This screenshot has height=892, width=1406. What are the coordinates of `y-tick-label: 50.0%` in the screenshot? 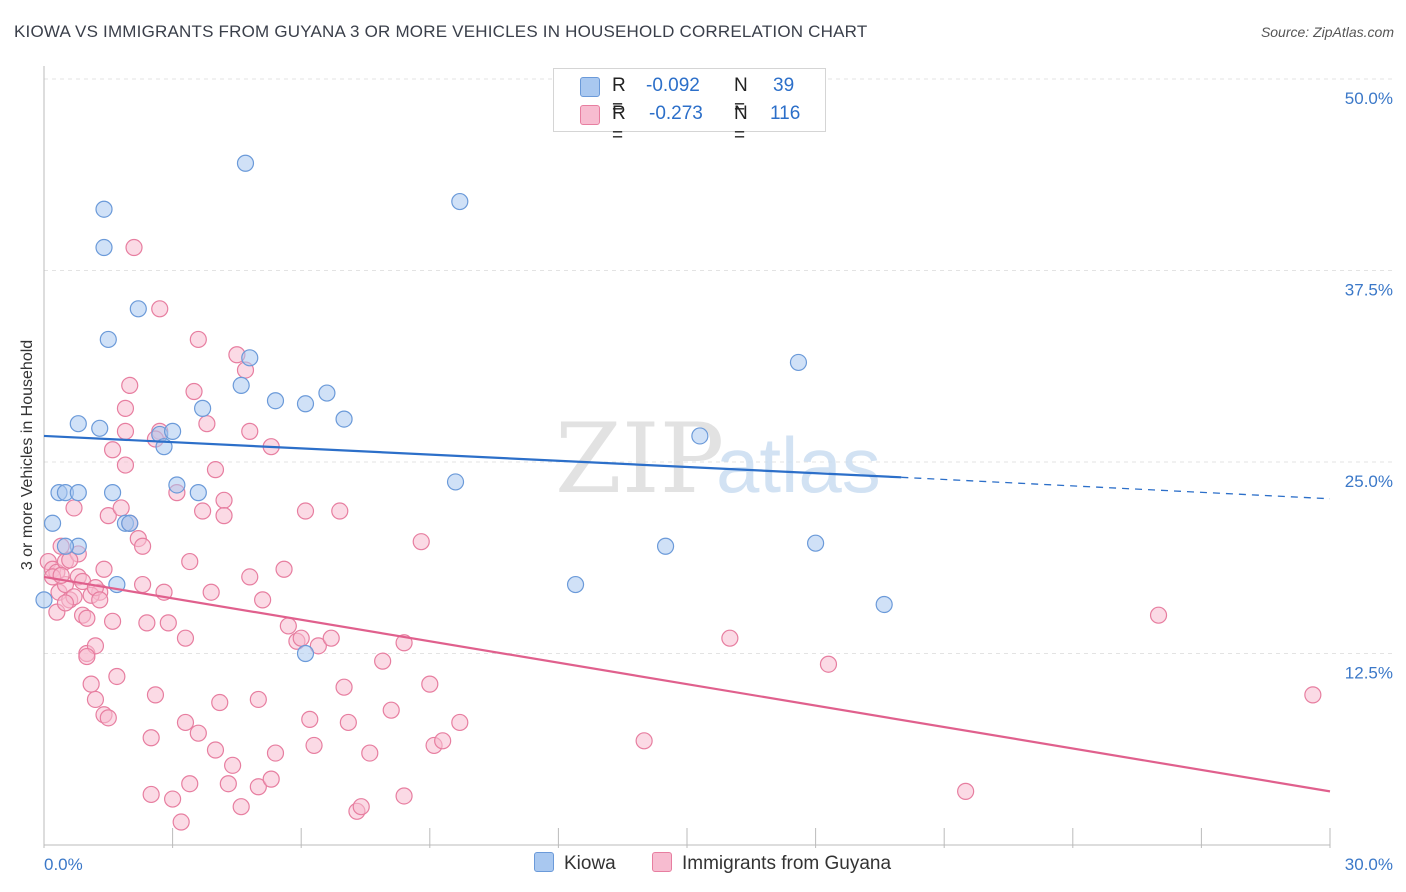 It's located at (1369, 98).